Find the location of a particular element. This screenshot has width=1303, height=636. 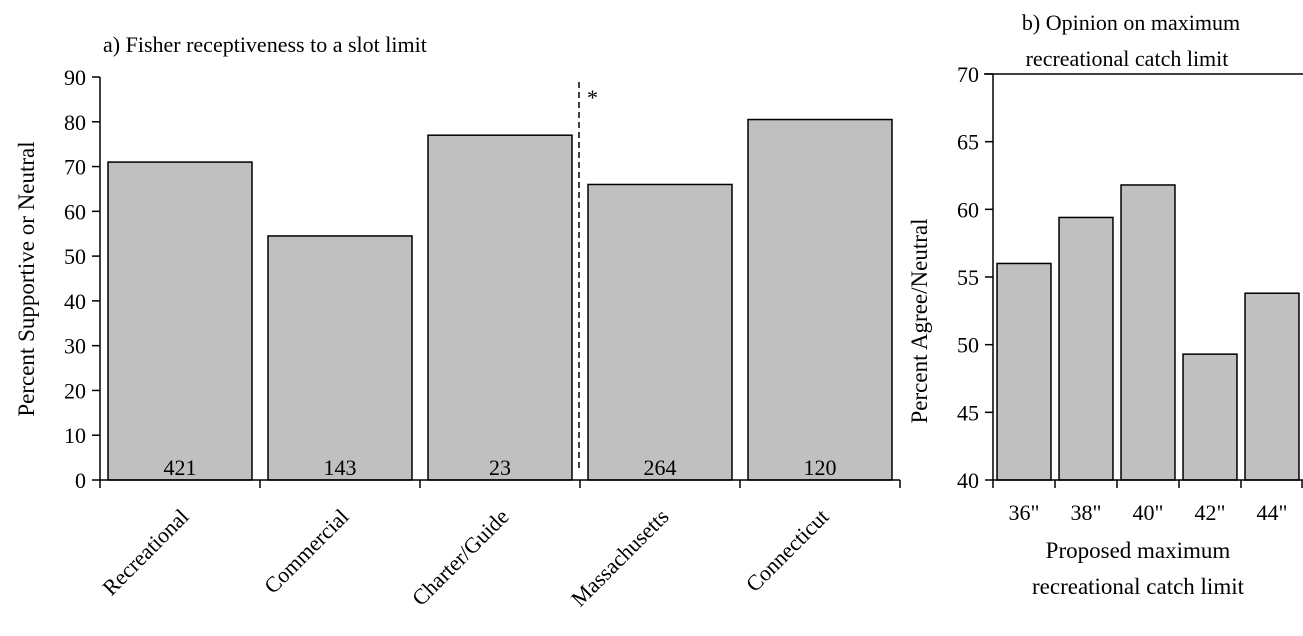

panel-b-x-ticks is located at coordinates (1147, 484).